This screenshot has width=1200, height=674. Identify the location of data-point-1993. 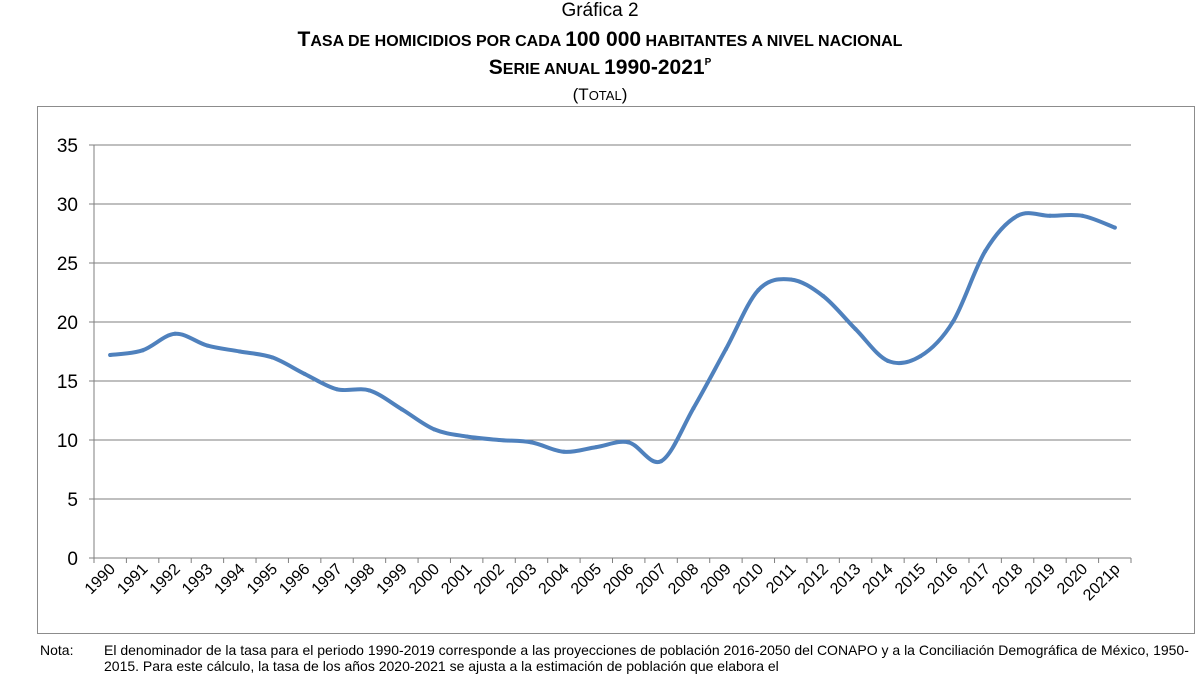
(207, 345).